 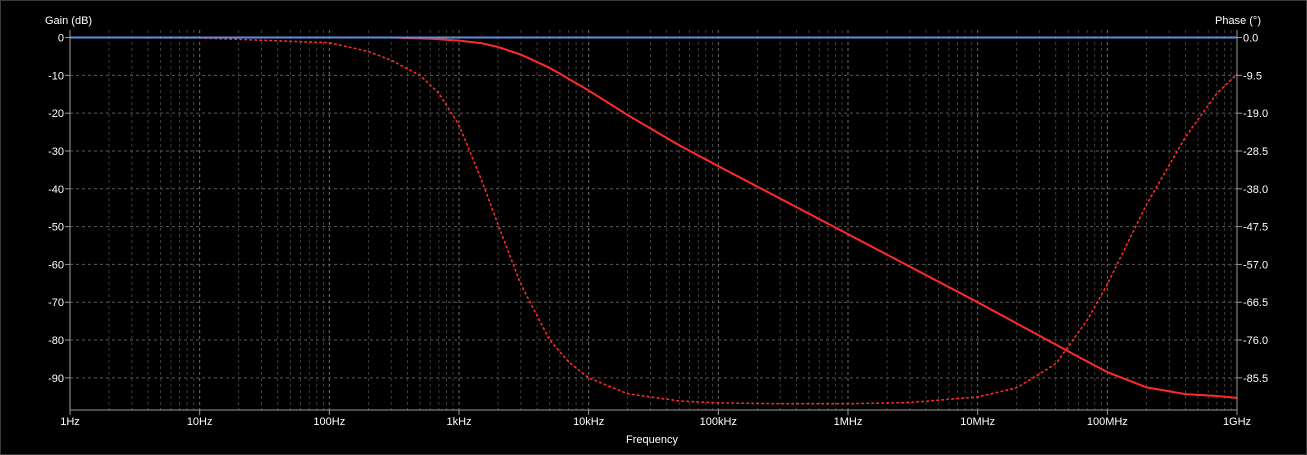 What do you see at coordinates (329, 422) in the screenshot?
I see `x-tick-label: 100Hz` at bounding box center [329, 422].